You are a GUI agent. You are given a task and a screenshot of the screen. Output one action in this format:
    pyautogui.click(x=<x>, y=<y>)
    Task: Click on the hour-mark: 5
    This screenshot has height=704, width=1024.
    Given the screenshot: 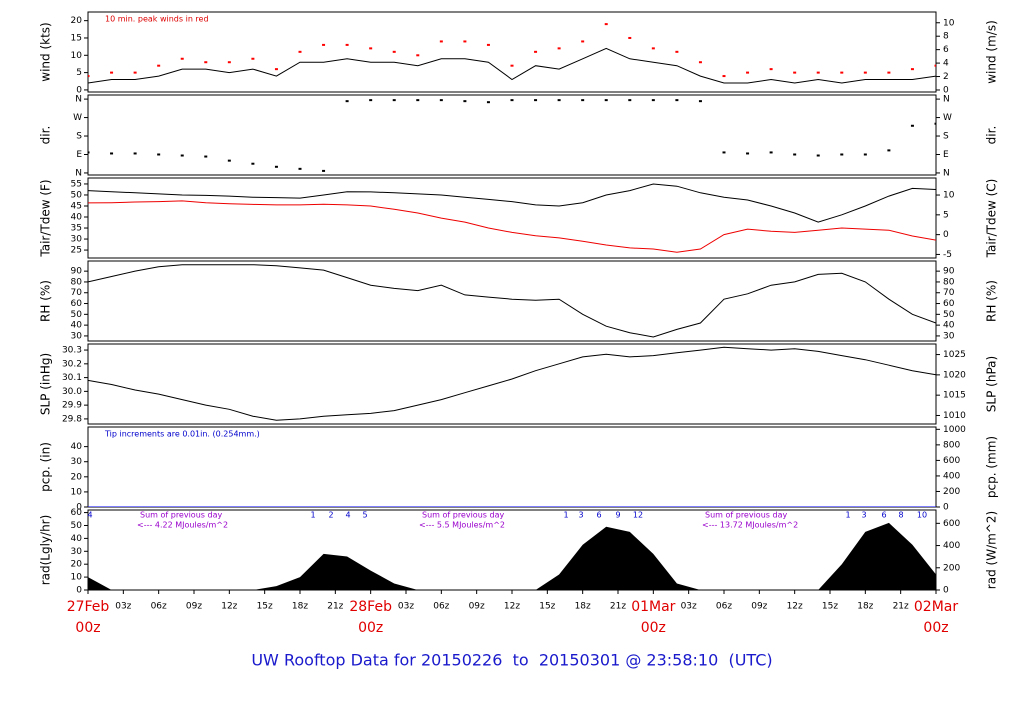 What is the action you would take?
    pyautogui.click(x=364, y=515)
    